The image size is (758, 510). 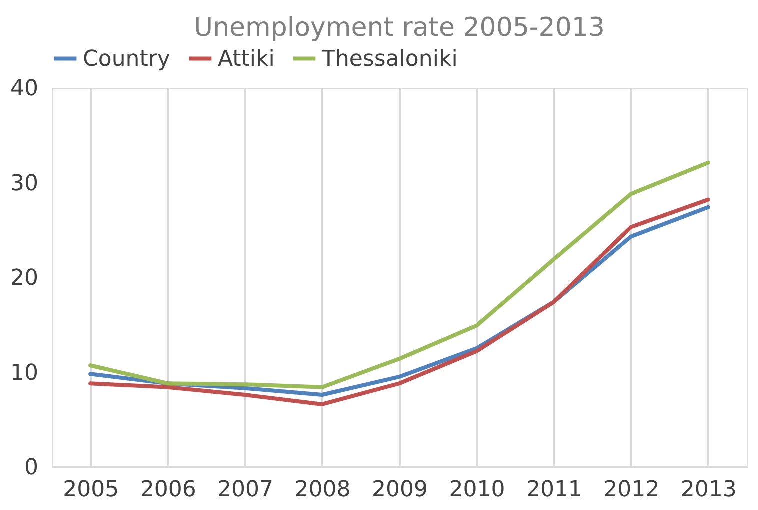 I want to click on x-tick-label: 2012, so click(x=632, y=490).